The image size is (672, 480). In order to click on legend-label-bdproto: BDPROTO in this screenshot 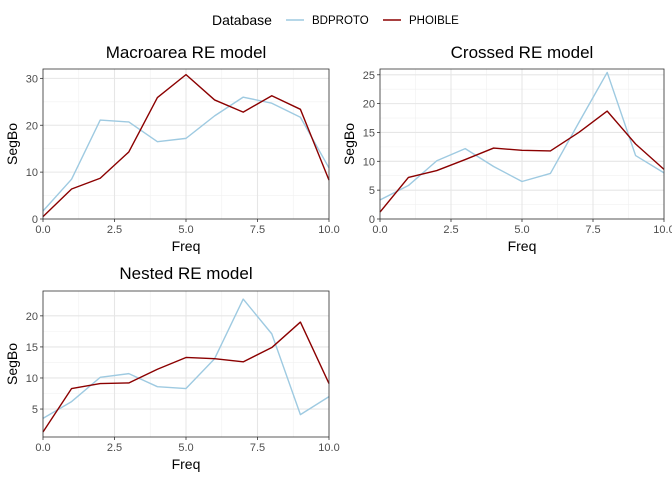, I will do `click(340, 21)`.